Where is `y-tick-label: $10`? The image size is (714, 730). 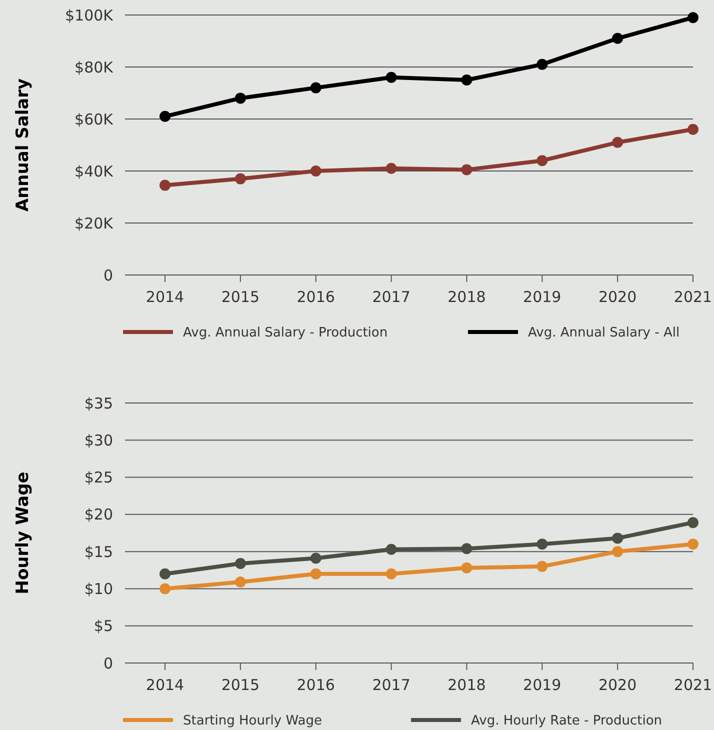 y-tick-label: $10 is located at coordinates (98, 589).